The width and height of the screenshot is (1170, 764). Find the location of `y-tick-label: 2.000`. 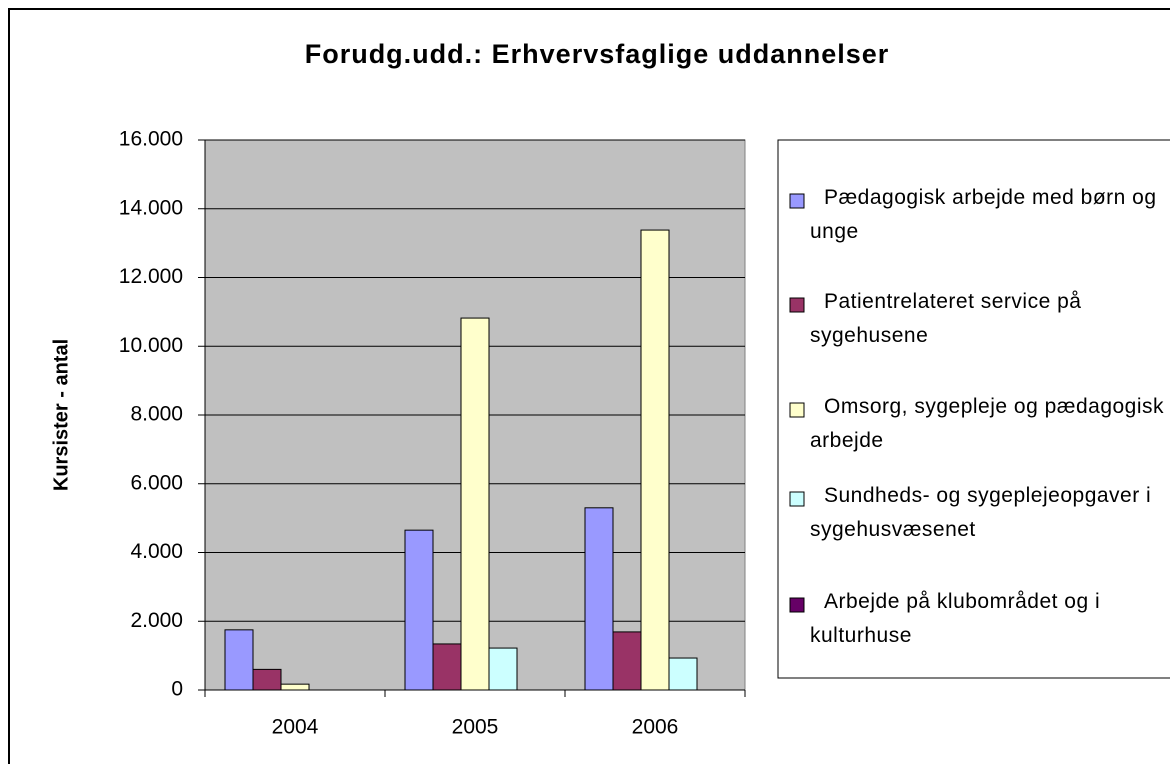

y-tick-label: 2.000 is located at coordinates (156, 620).